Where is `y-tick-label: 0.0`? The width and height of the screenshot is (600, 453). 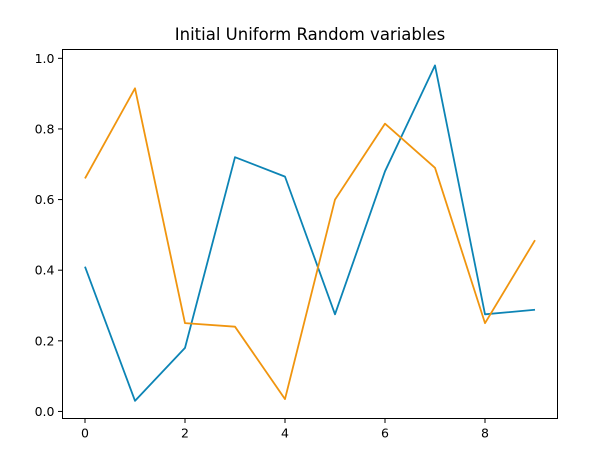 y-tick-label: 0.0 is located at coordinates (45, 411).